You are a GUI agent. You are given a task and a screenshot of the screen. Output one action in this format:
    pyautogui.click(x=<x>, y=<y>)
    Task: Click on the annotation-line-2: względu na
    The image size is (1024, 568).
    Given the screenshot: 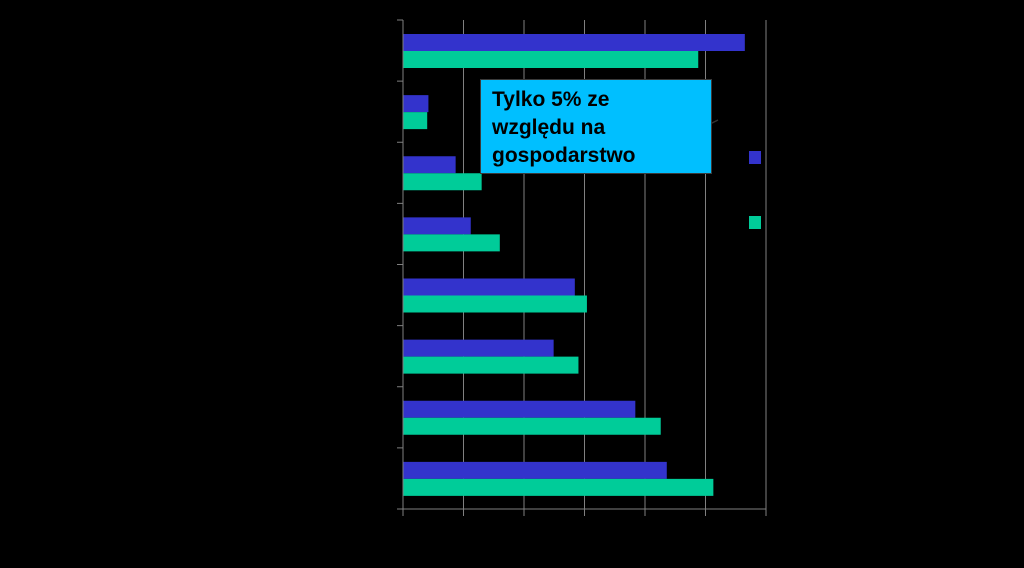 What is the action you would take?
    pyautogui.click(x=549, y=127)
    